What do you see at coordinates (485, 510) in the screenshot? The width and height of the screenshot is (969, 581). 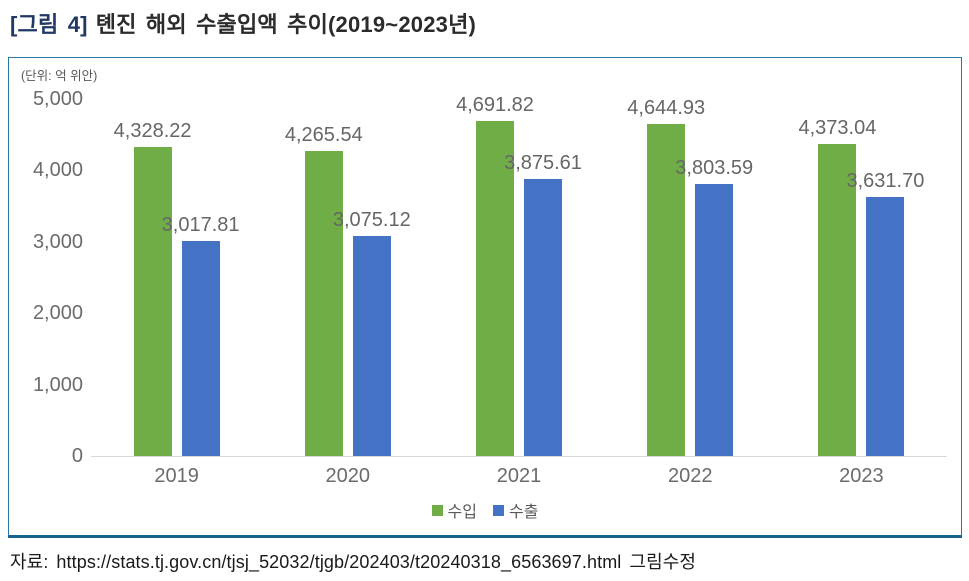 I see `chart-legend: 수입 수출` at bounding box center [485, 510].